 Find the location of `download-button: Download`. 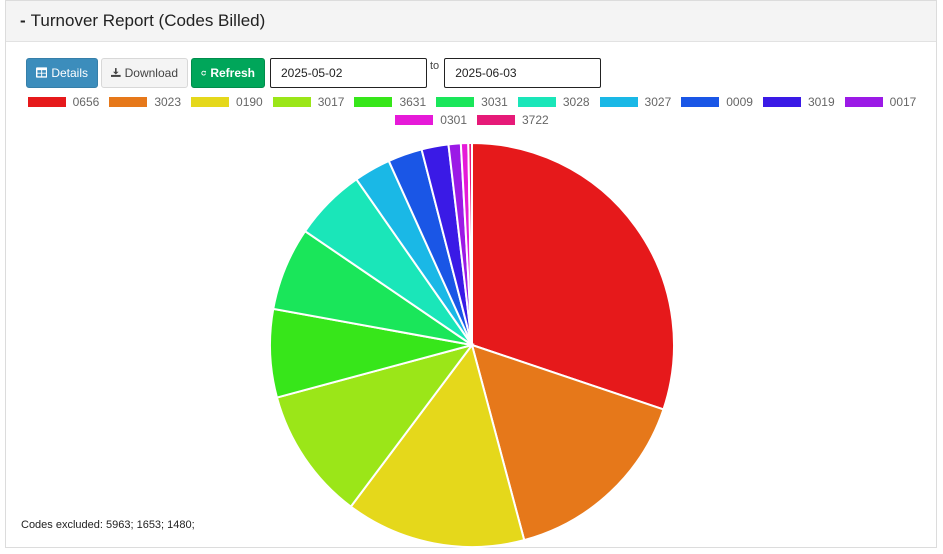

download-button: Download is located at coordinates (144, 72).